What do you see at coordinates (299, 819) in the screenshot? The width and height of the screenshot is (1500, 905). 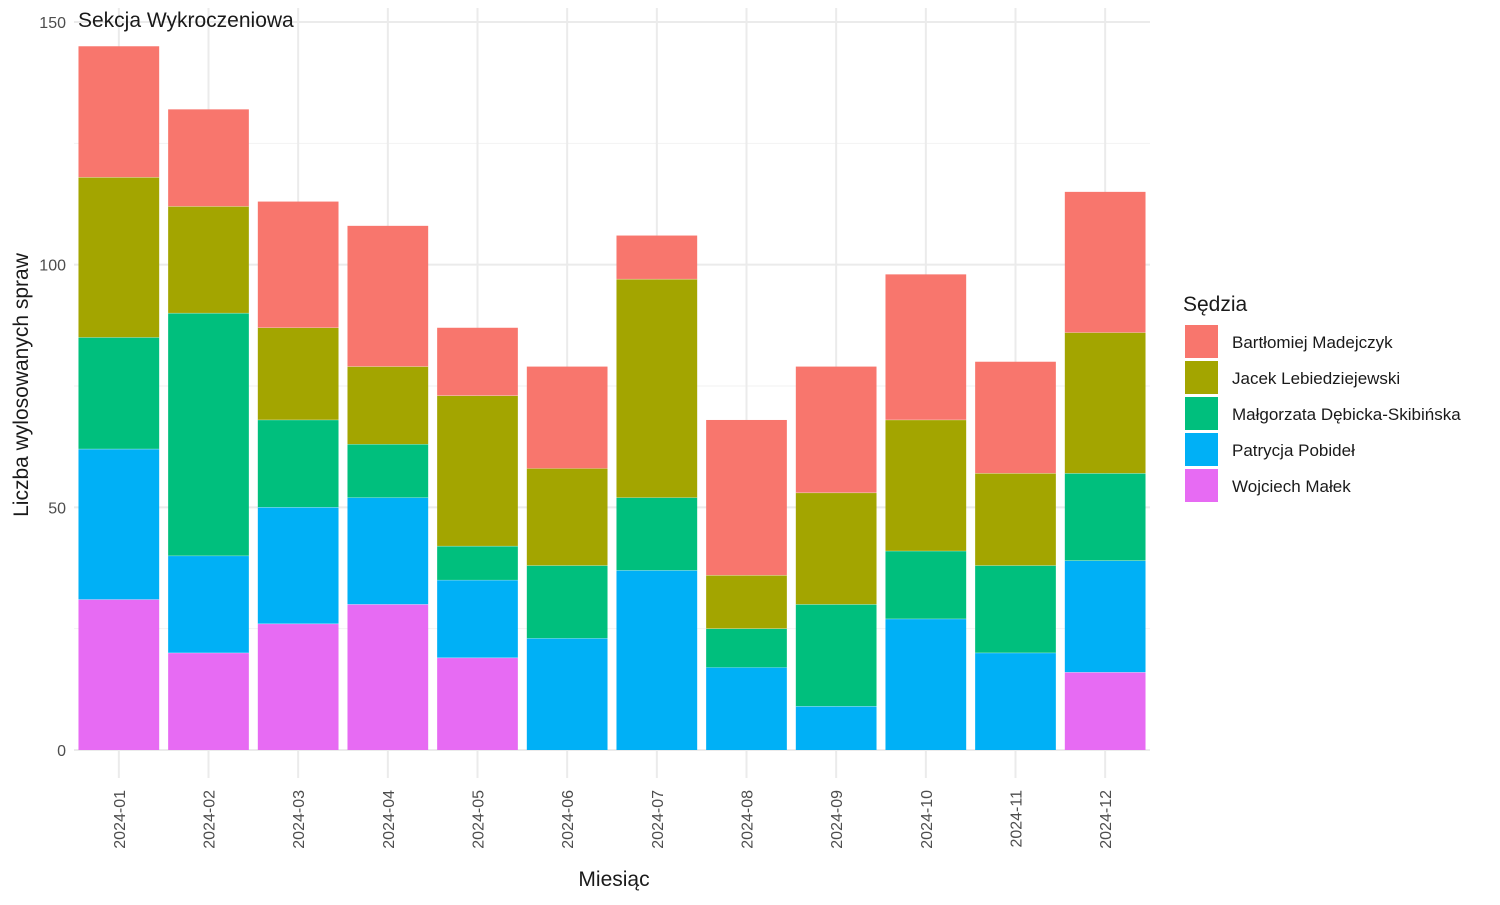 I see `x-tick-label: 2024-03` at bounding box center [299, 819].